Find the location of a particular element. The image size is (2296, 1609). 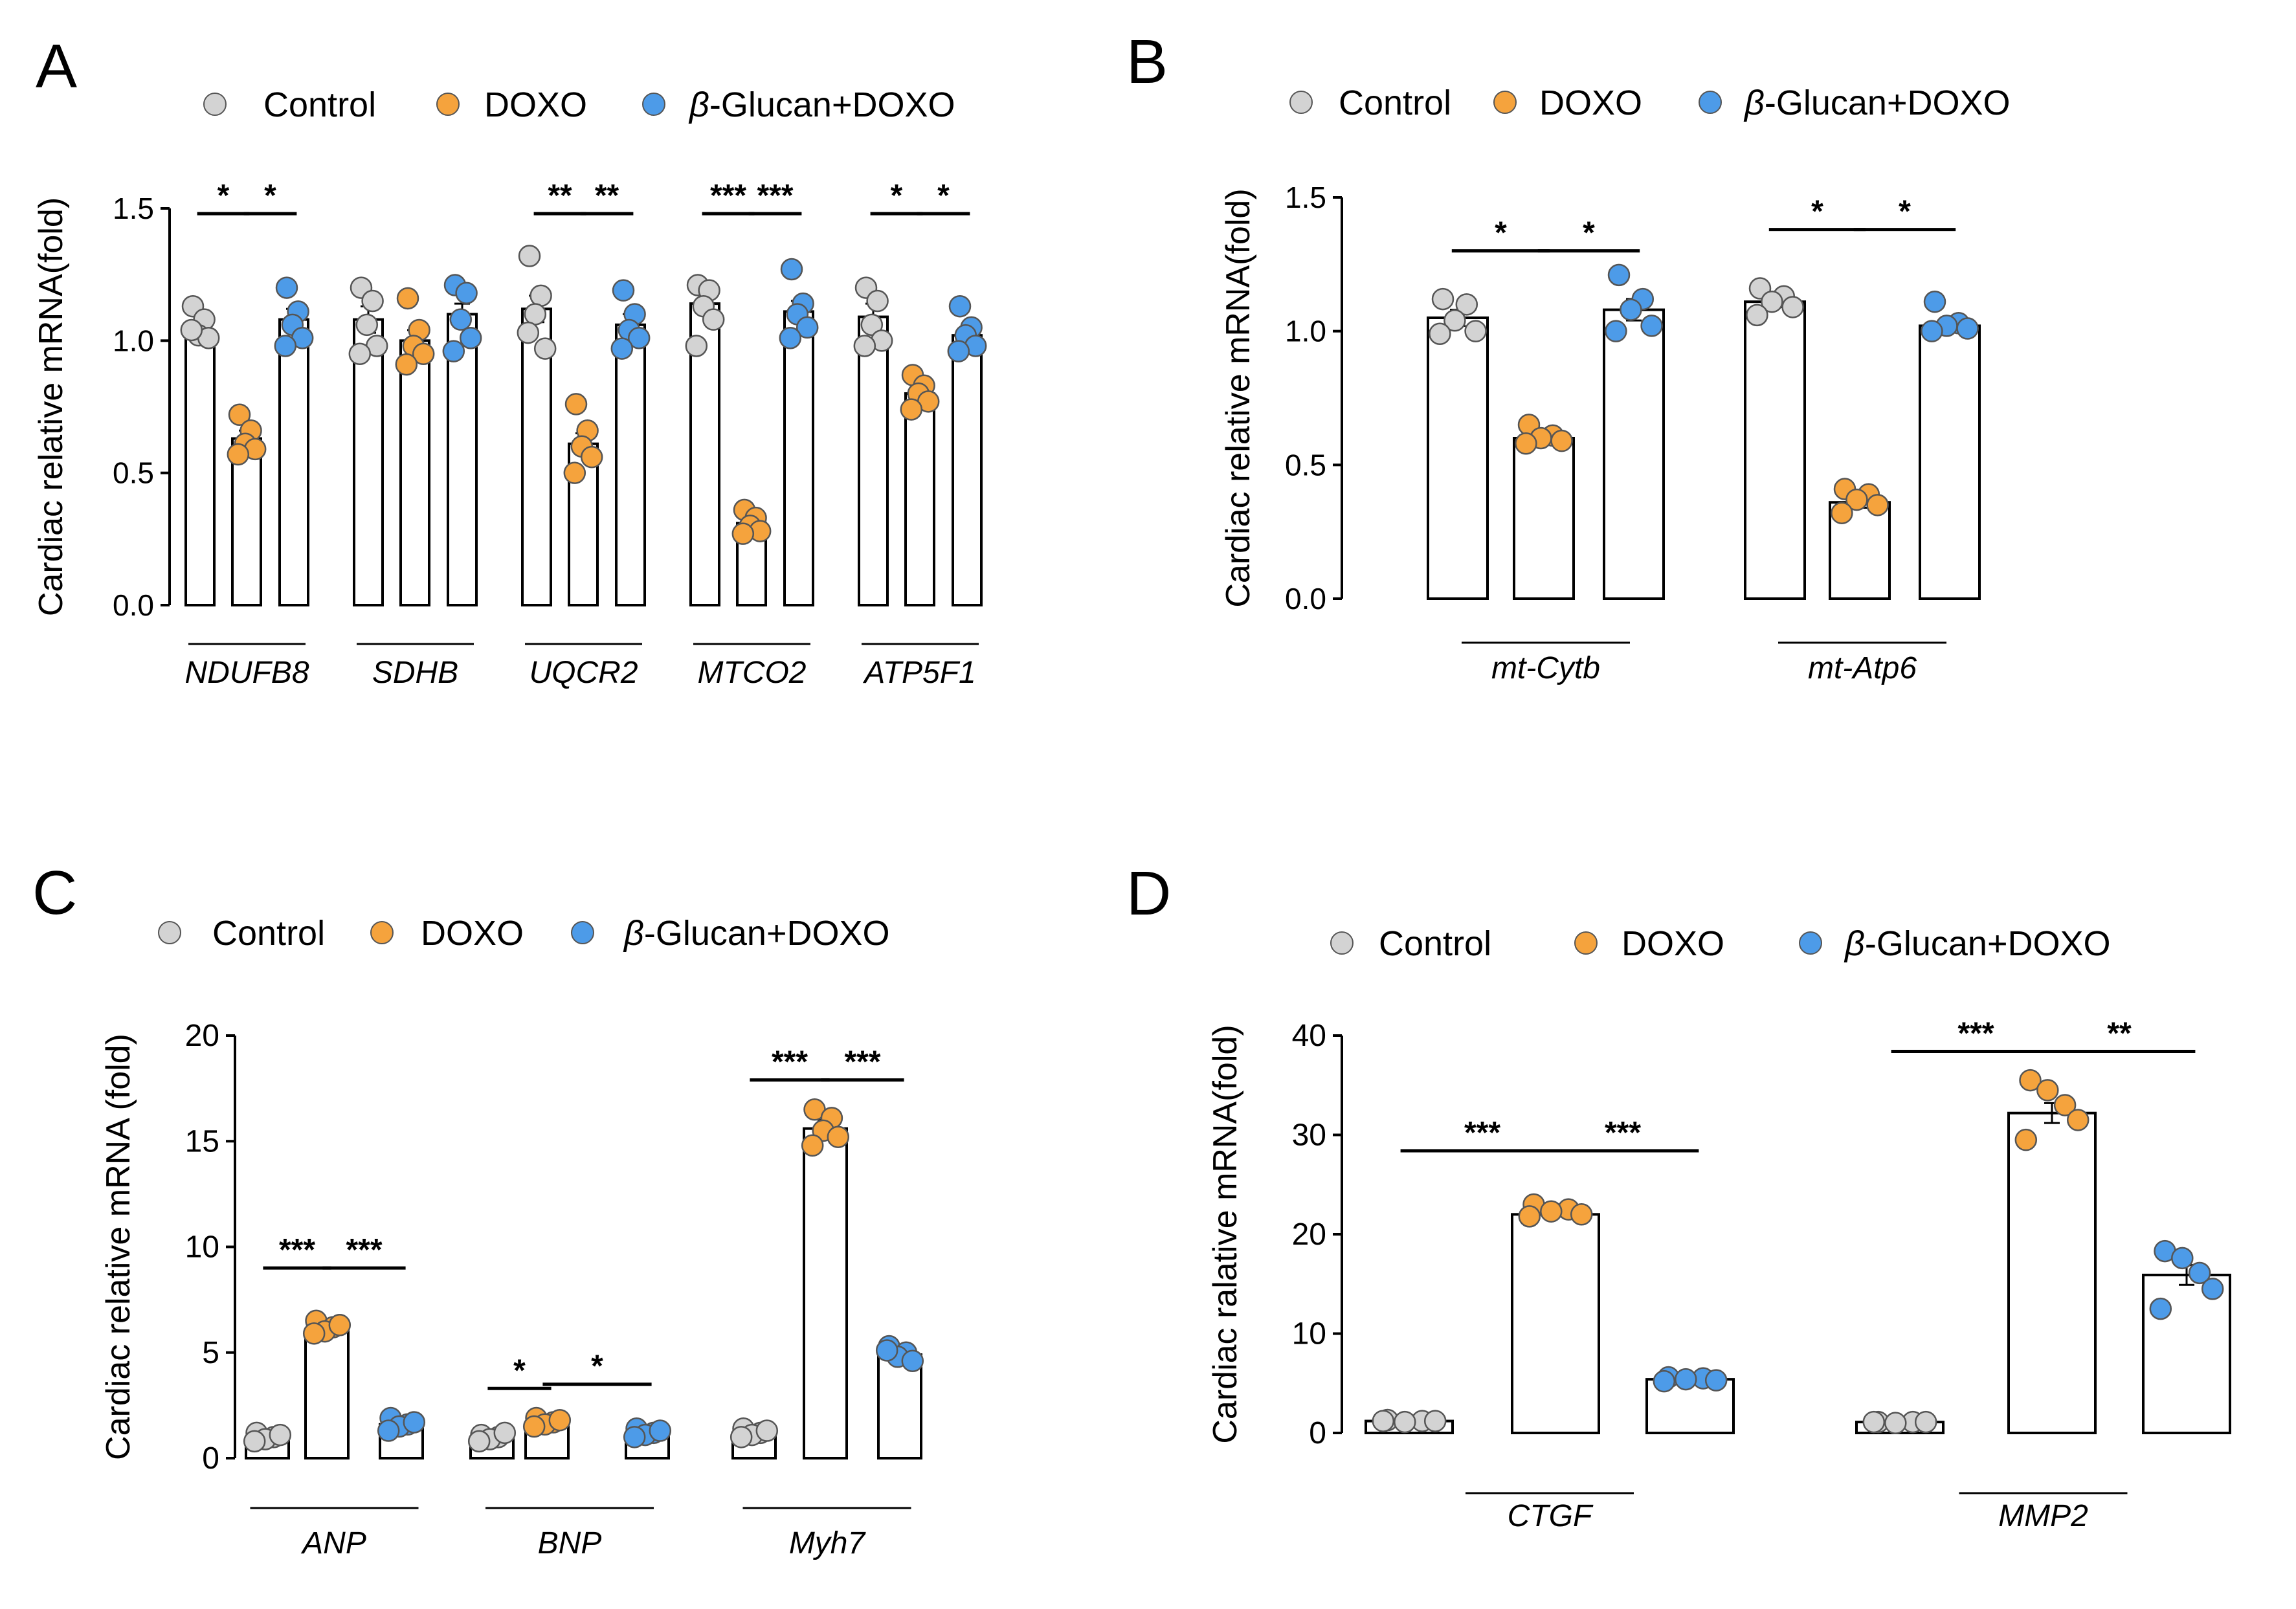

y-tick-label: 15 is located at coordinates (202, 1141).